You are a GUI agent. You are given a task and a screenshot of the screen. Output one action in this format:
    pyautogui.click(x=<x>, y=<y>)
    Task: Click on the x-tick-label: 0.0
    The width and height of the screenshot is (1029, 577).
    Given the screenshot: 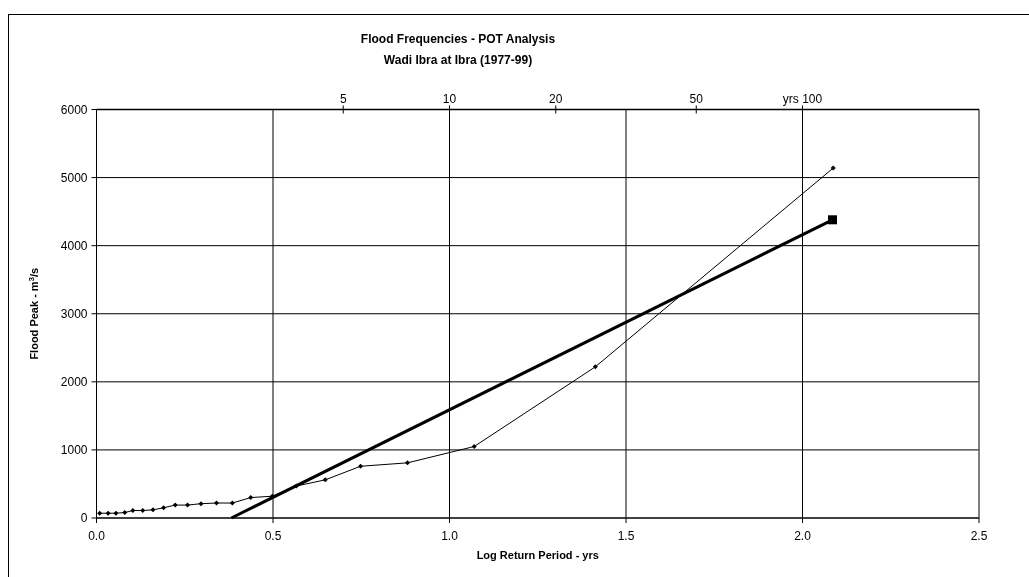 What is the action you would take?
    pyautogui.click(x=97, y=536)
    